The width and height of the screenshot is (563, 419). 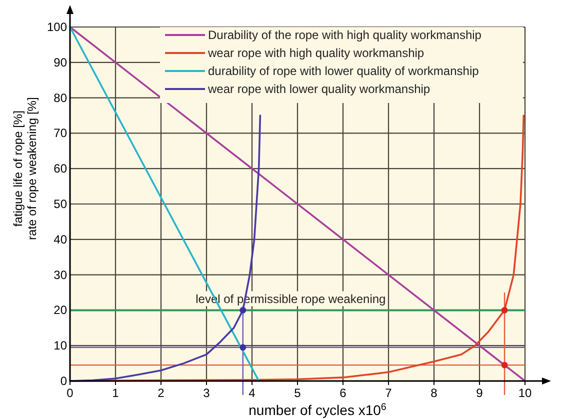 I want to click on x-tick-label: 10, so click(x=525, y=393).